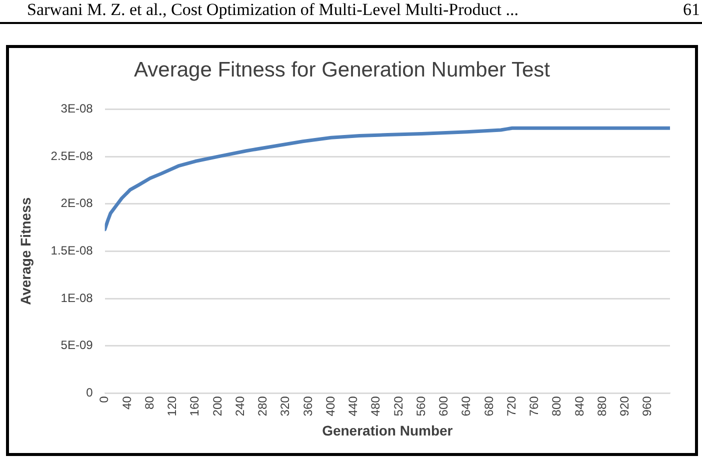 The height and width of the screenshot is (462, 702). What do you see at coordinates (172, 406) in the screenshot?
I see `x-tick-label: 120` at bounding box center [172, 406].